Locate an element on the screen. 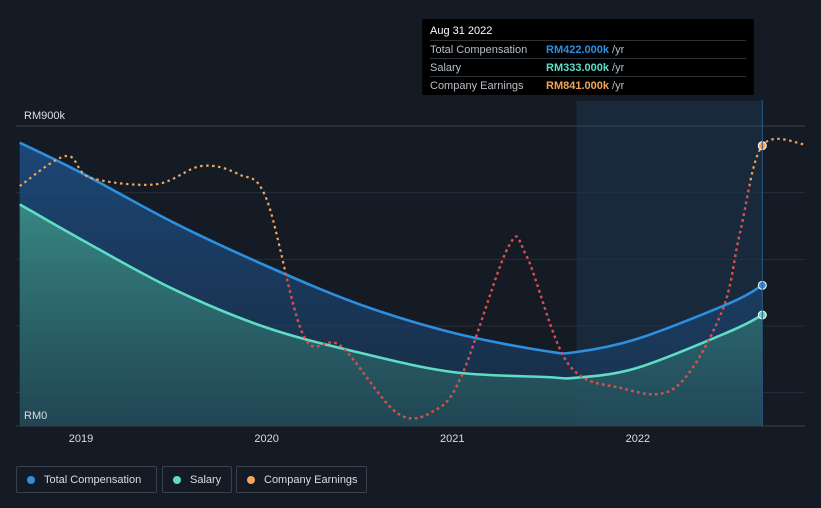 The height and width of the screenshot is (508, 821). tooltip-label: Salary is located at coordinates (446, 68).